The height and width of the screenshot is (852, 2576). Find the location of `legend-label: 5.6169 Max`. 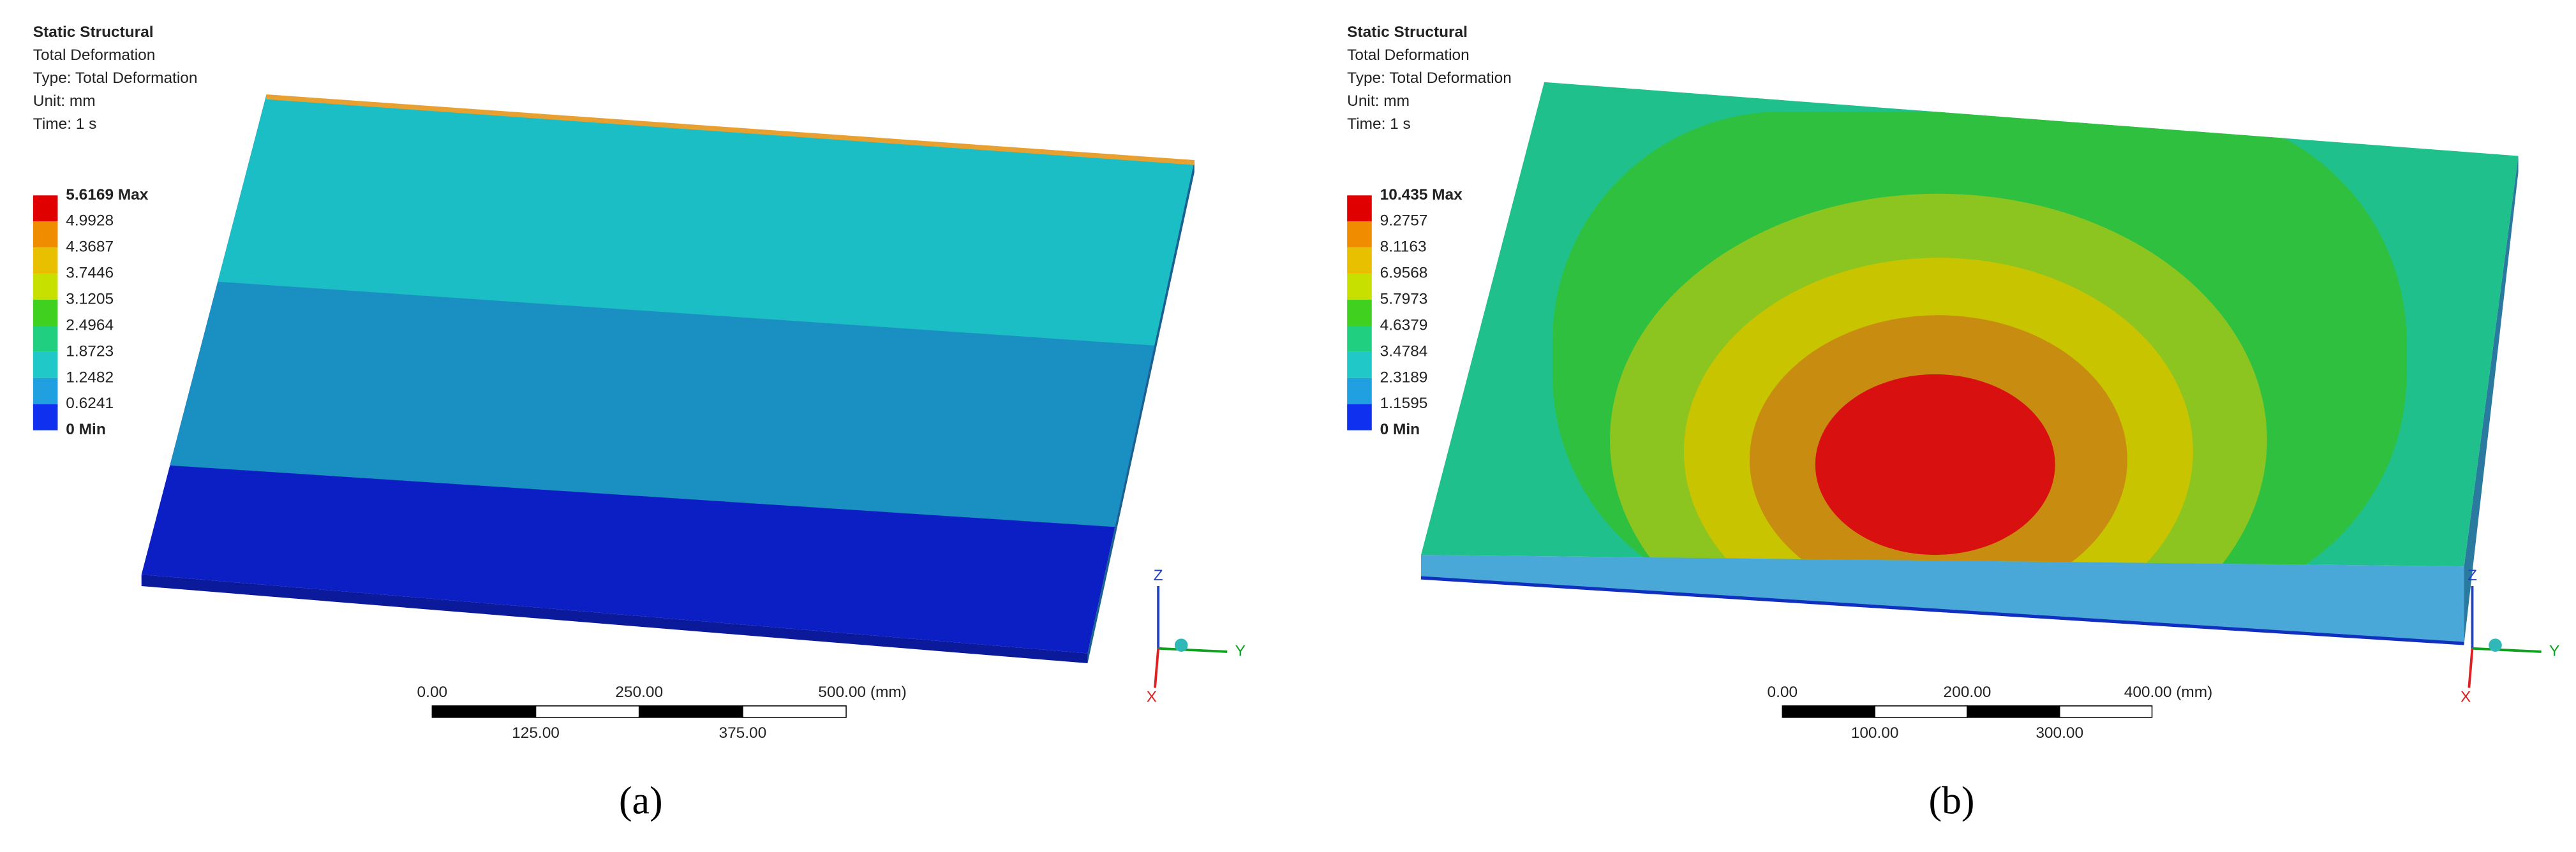

legend-label: 5.6169 Max is located at coordinates (107, 194).